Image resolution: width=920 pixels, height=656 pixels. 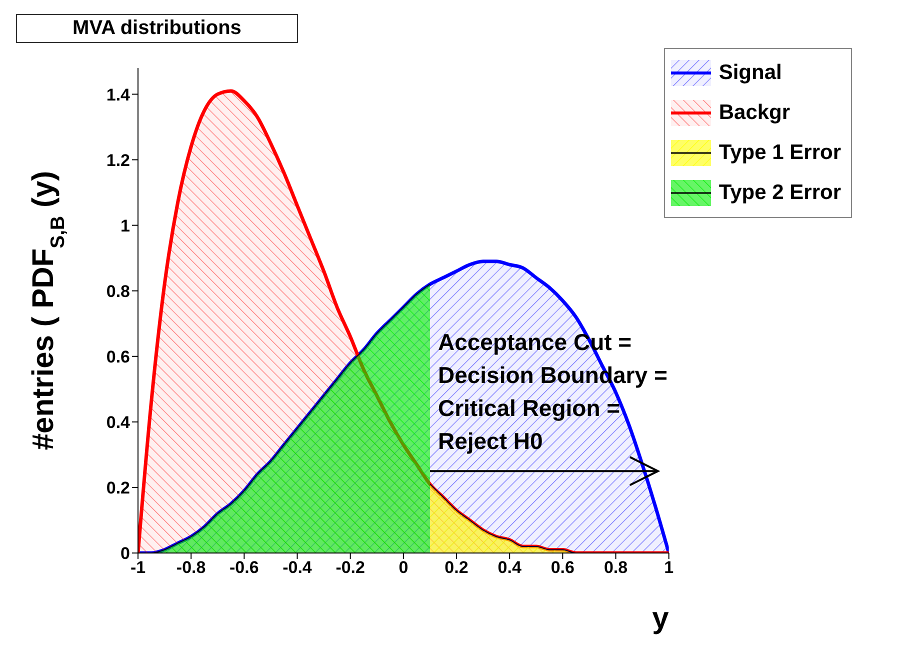 What do you see at coordinates (350, 568) in the screenshot?
I see `x-tick-label: -0.2` at bounding box center [350, 568].